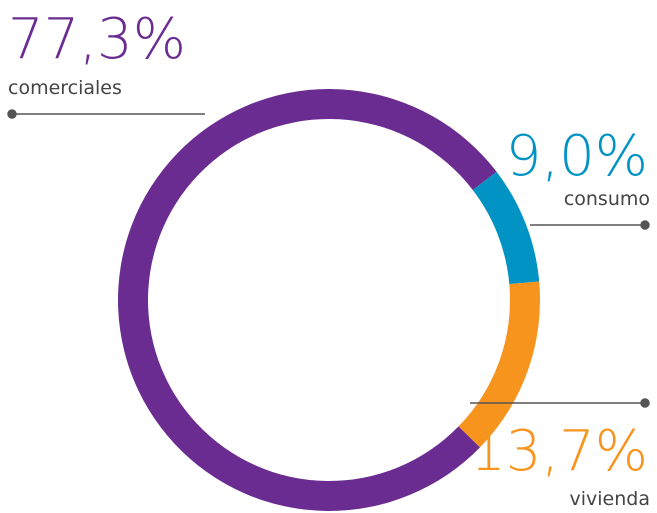 The width and height of the screenshot is (657, 513). I want to click on value-label: 13,7%, so click(559, 451).